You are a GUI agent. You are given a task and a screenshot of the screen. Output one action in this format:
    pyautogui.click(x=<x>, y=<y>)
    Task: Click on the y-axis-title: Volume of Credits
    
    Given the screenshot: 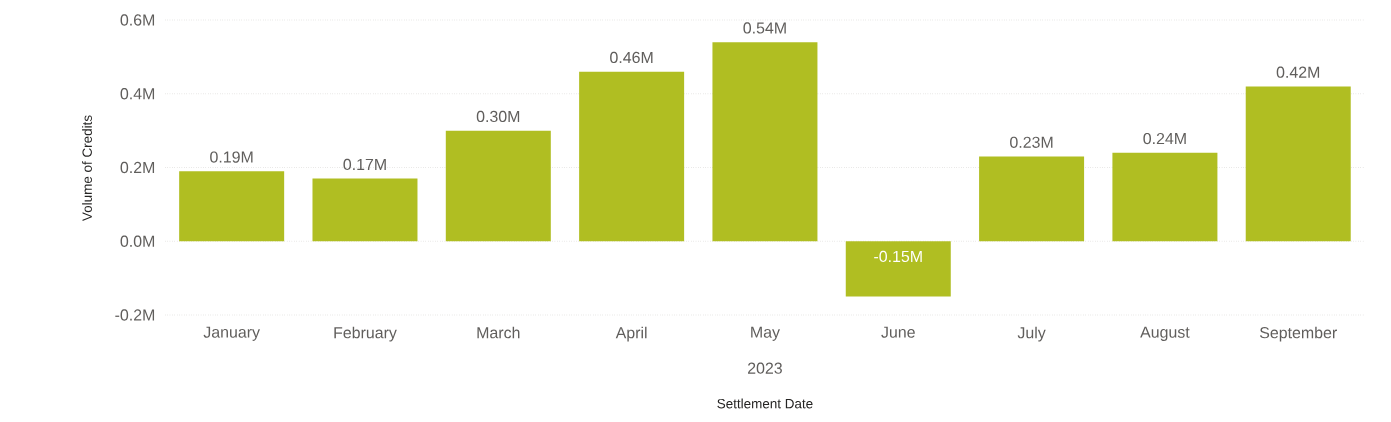 What is the action you would take?
    pyautogui.click(x=87, y=168)
    